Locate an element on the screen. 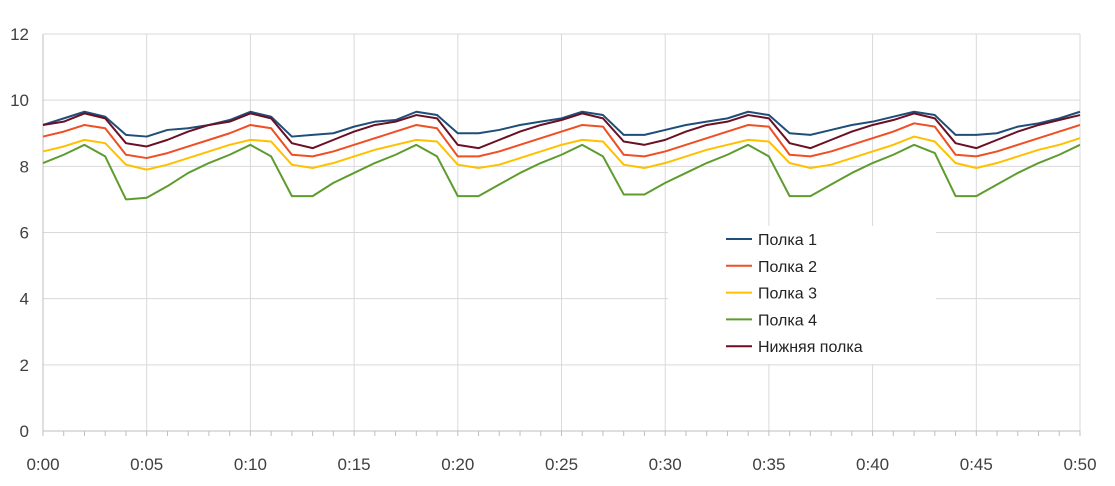  series-line-полка-3 is located at coordinates (561, 153).